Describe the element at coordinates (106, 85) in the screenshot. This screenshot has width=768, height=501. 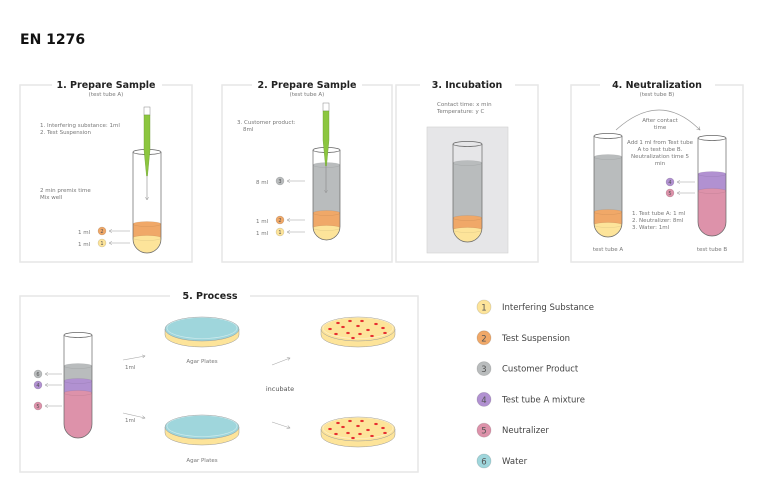
I see `panel1-title: 1. Prepare Sample` at that location.